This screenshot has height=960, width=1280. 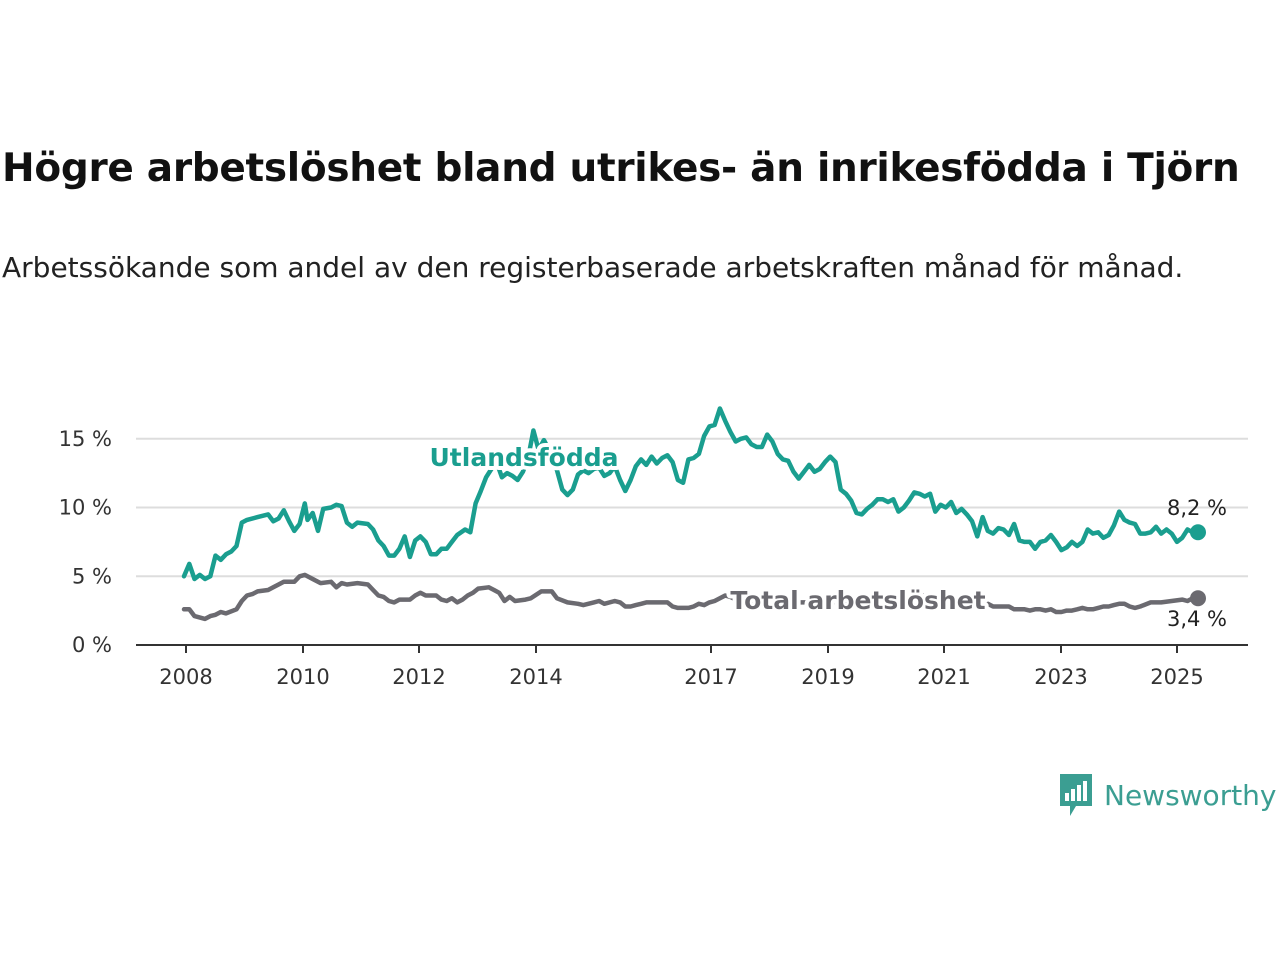 What do you see at coordinates (857, 600) in the screenshot?
I see `series-label-total: Total arbetslöshet` at bounding box center [857, 600].